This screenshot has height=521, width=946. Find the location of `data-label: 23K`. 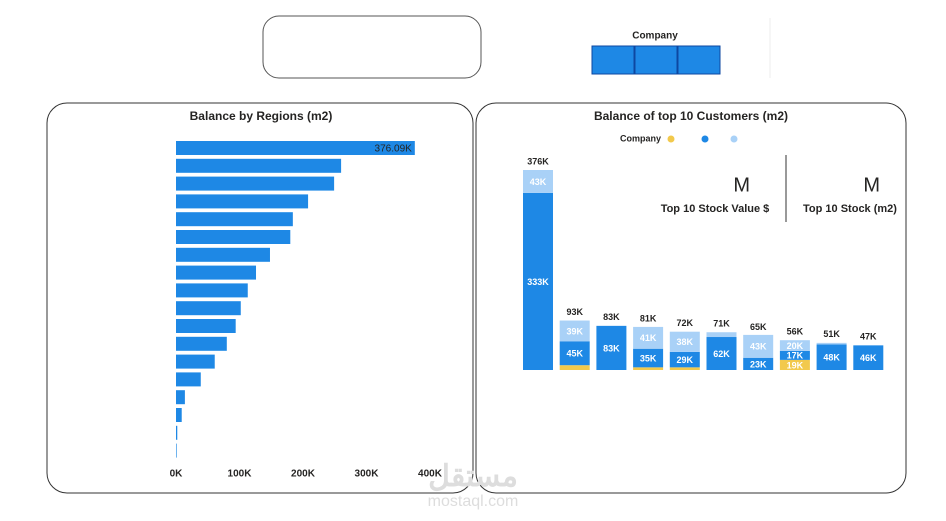

data-label: 23K is located at coordinates (758, 364).